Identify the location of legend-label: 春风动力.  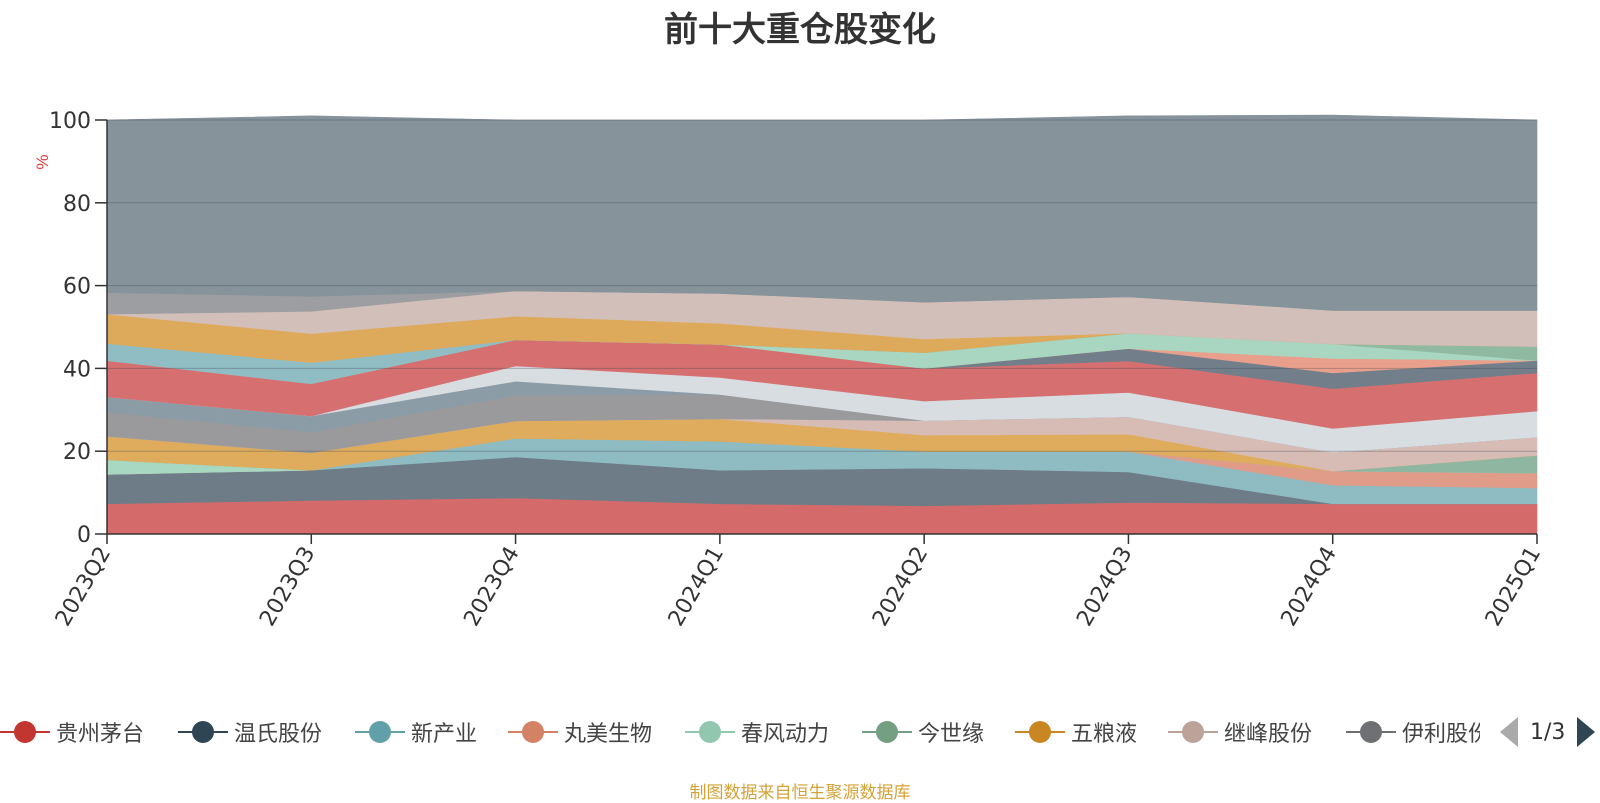
(785, 734).